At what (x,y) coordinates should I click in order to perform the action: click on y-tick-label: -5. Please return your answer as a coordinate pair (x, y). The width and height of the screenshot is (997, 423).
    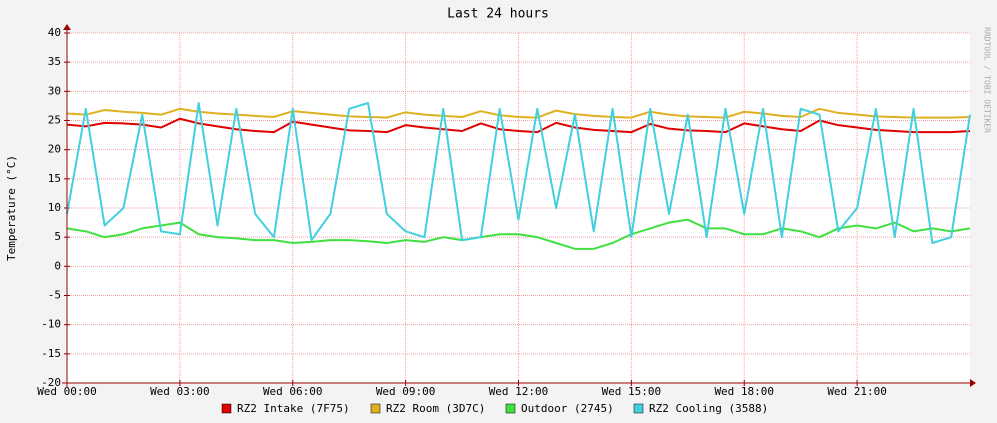
    Looking at the image, I should click on (54, 295).